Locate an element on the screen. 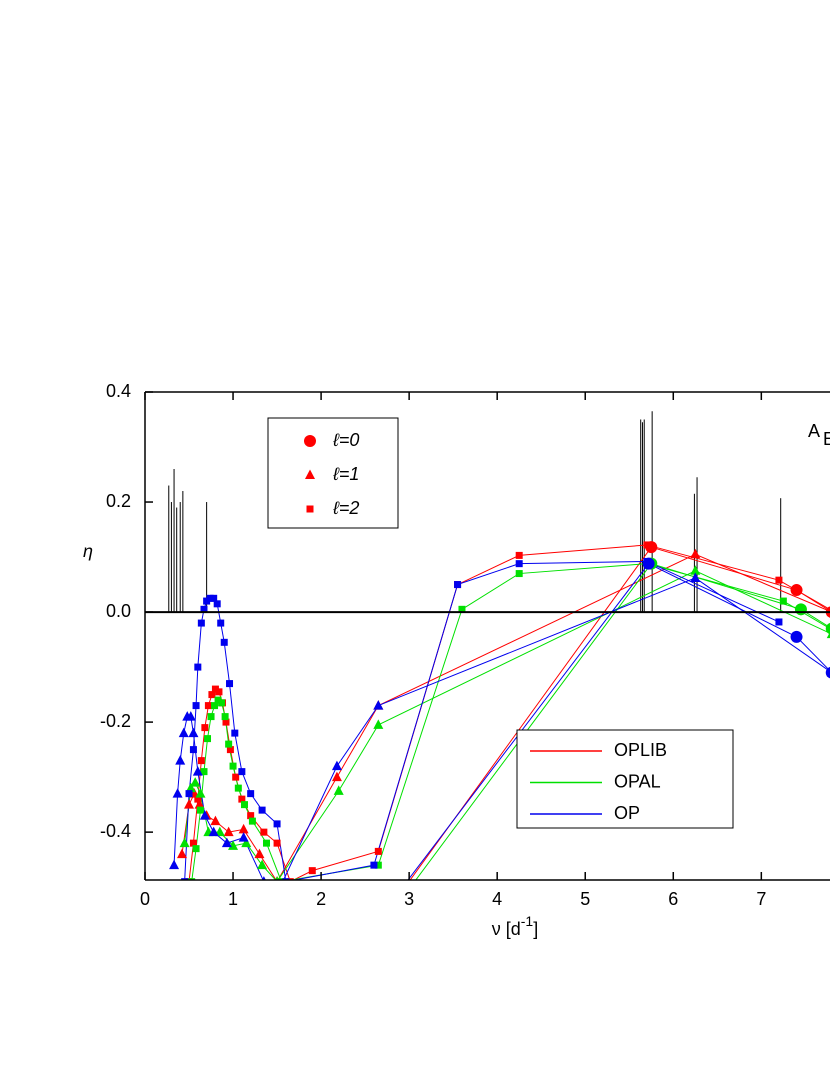 The image size is (830, 1075). annotation: A is located at coordinates (814, 431).